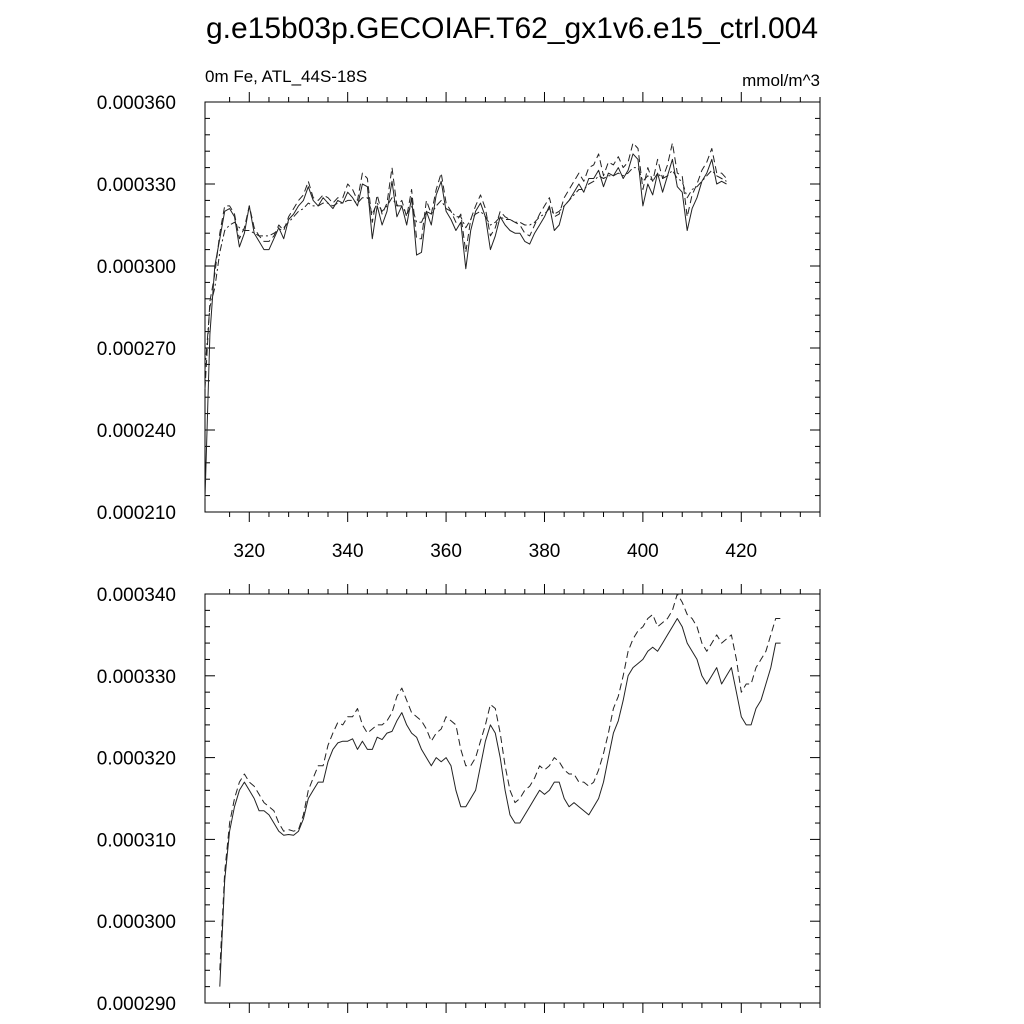 This screenshot has width=1024, height=1024. I want to click on x-tick-label: 400, so click(643, 551).